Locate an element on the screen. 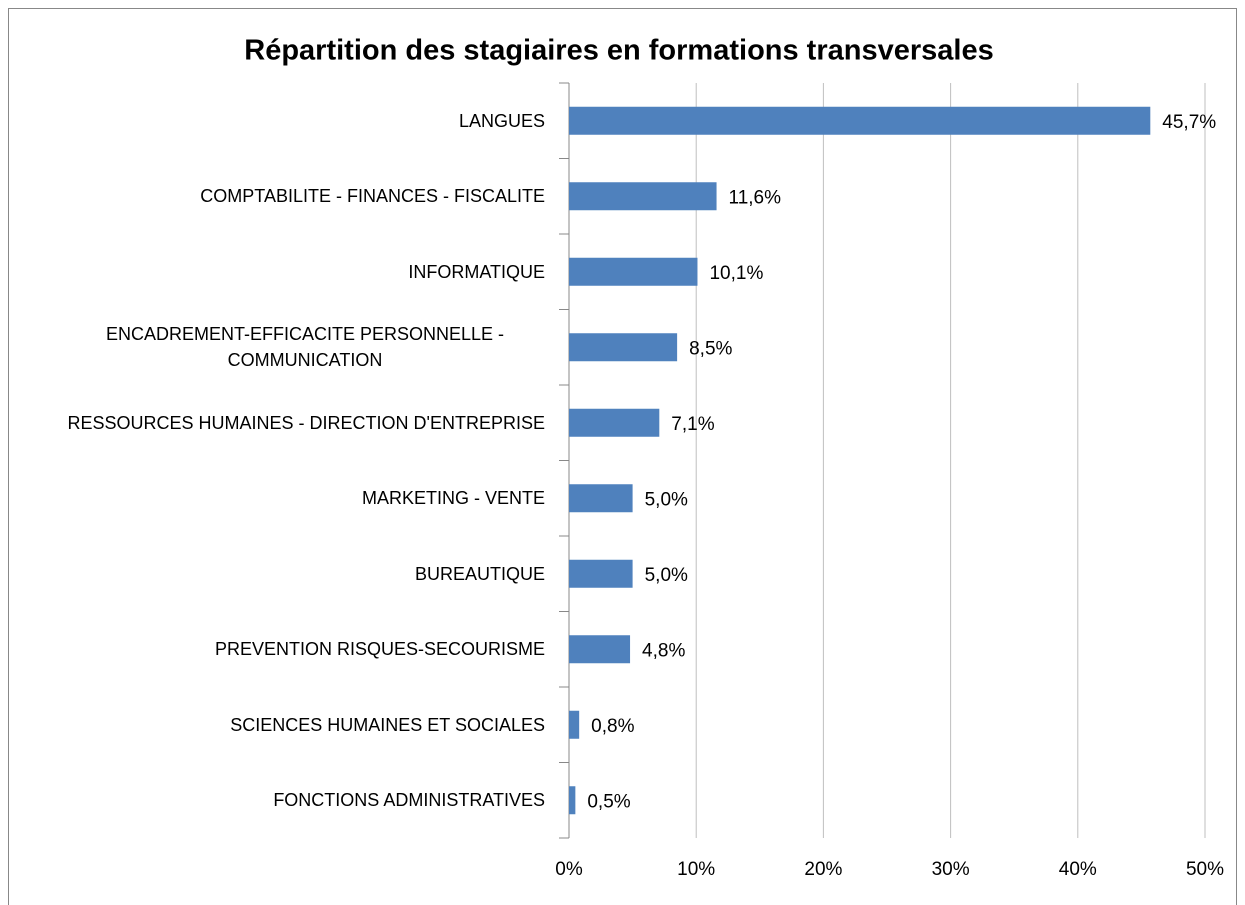 The height and width of the screenshot is (905, 1245). data-label: 45,7% is located at coordinates (1189, 122).